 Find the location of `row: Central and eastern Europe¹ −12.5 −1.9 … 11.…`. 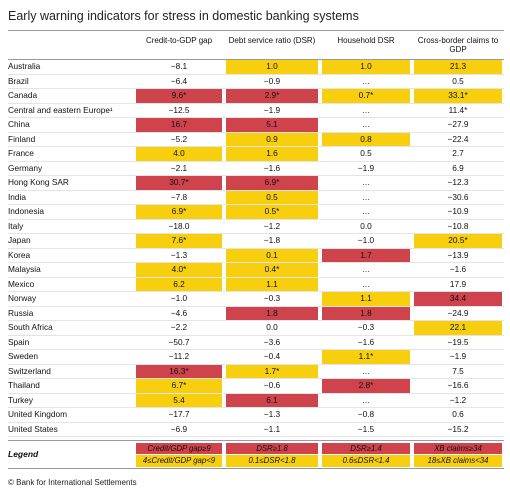

row: Central and eastern Europe¹ −12.5 −1.9 … 11.… is located at coordinates (256, 111).